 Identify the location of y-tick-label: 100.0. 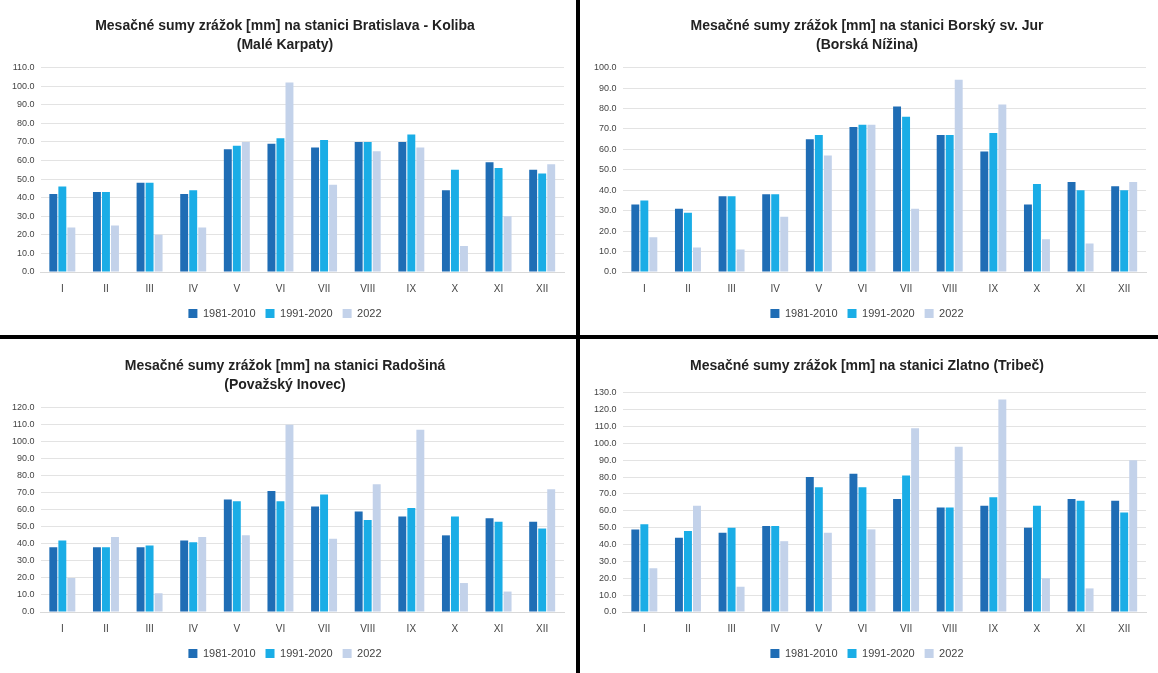
(23, 441).